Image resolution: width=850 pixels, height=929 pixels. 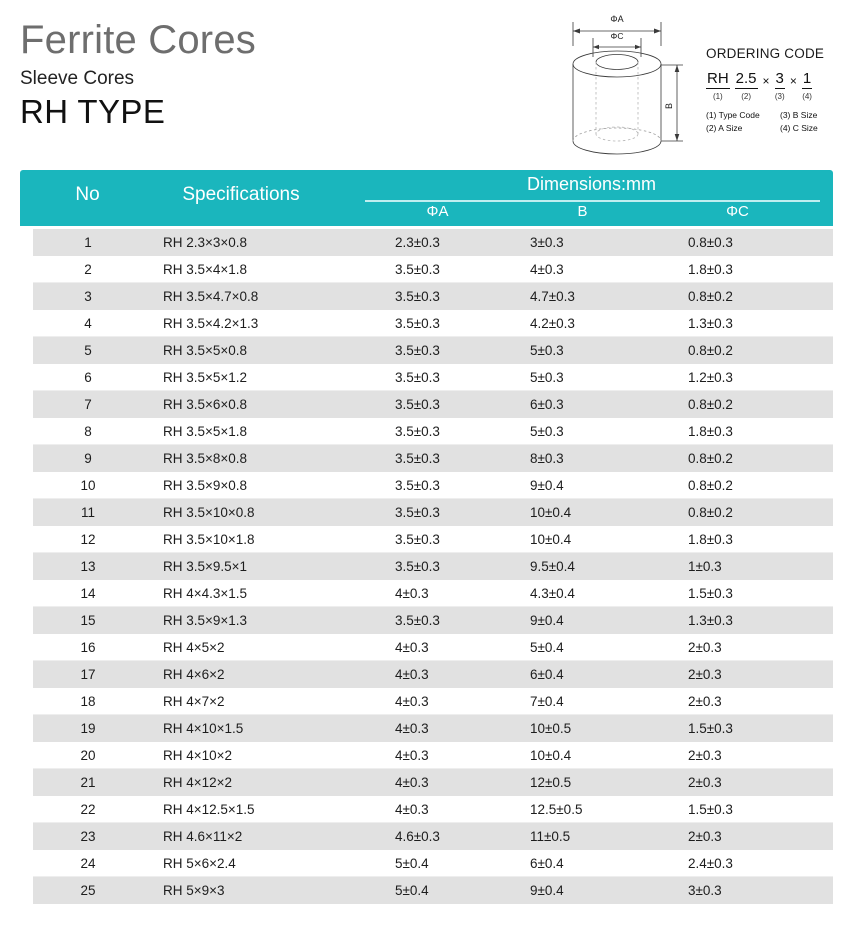 What do you see at coordinates (199, 863) in the screenshot?
I see `cell-specification: RH 5×6×2.4` at bounding box center [199, 863].